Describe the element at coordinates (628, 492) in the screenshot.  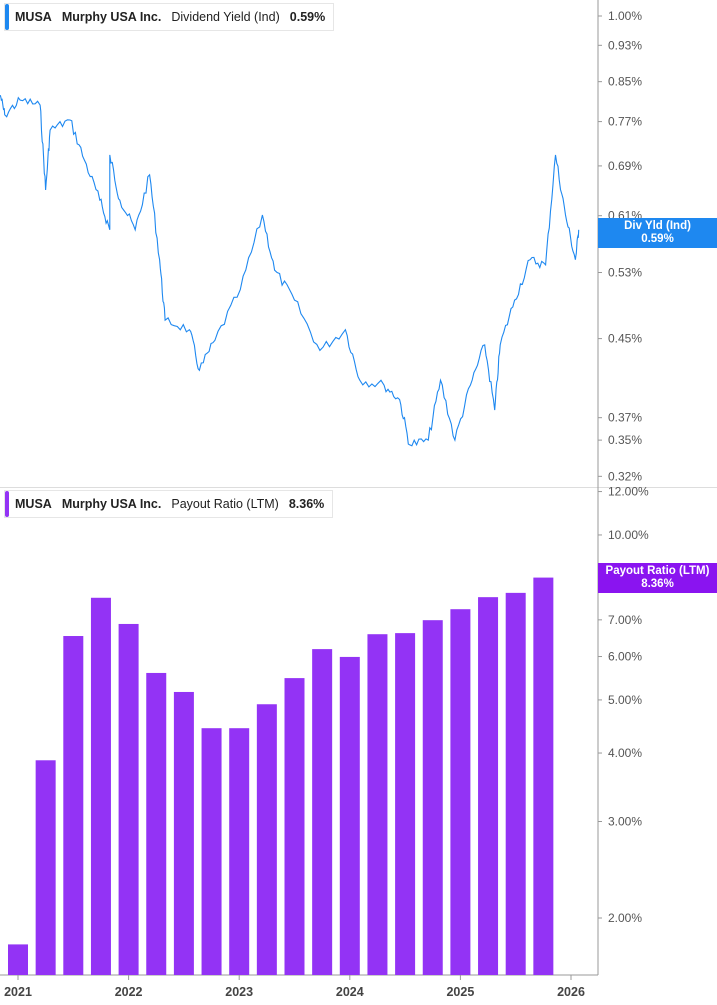
I see `y-tick-label: 12.00%` at that location.